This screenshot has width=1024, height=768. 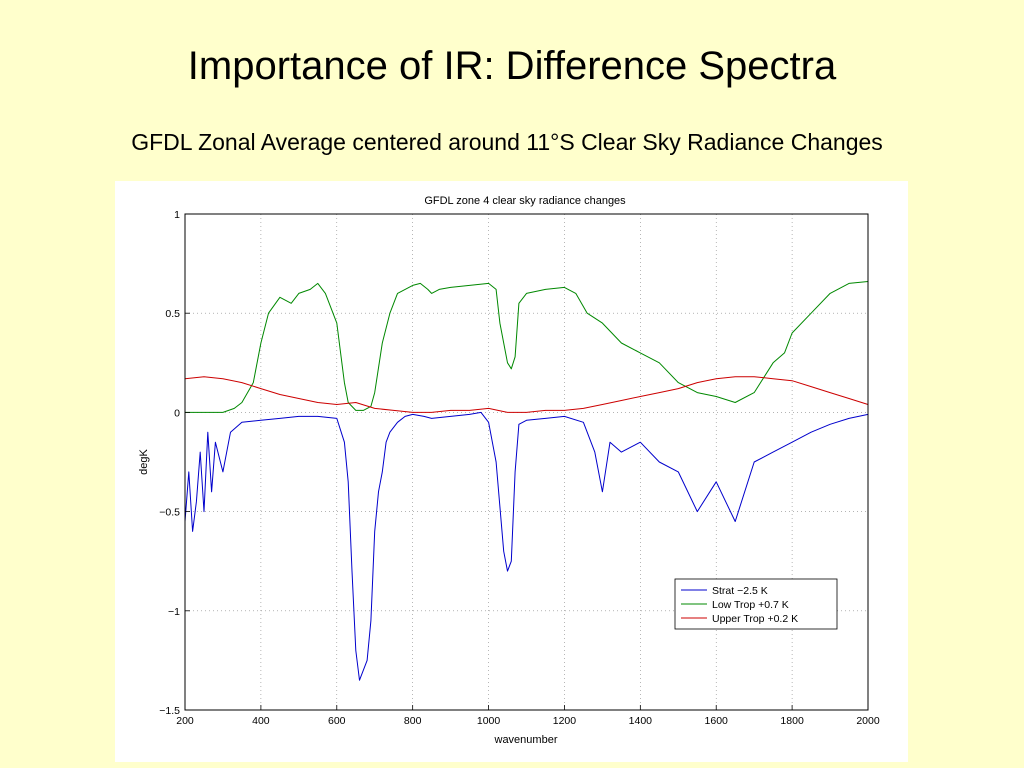 I want to click on legend-label: Upper Trop +0.2 K, so click(x=755, y=619).